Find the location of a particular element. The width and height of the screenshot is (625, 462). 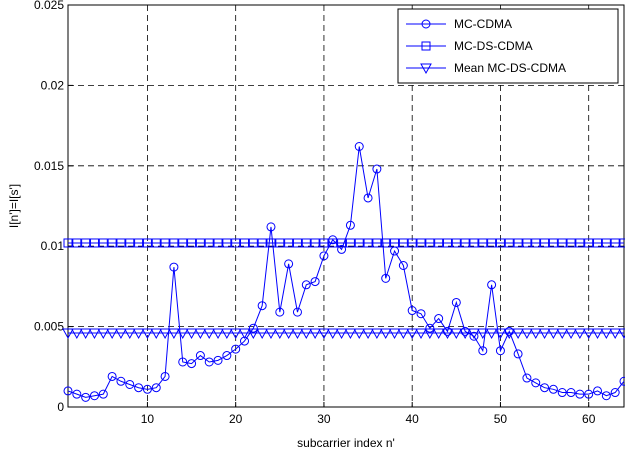

y-tick-label: 0.005 is located at coordinates (49, 327).